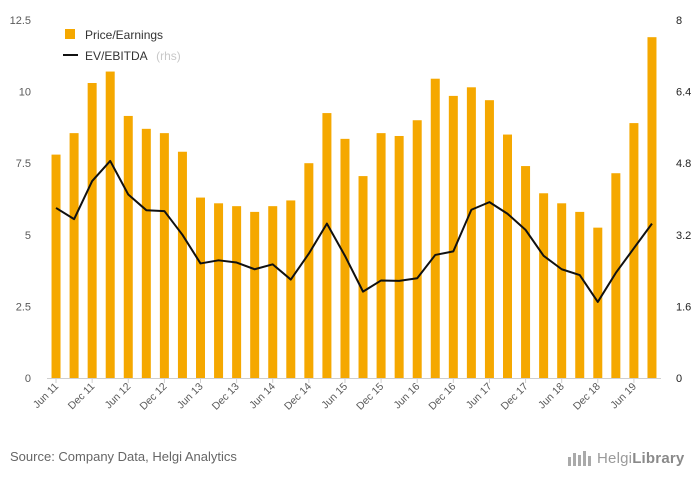  What do you see at coordinates (46, 396) in the screenshot?
I see `x-tick-label: Jun 11` at bounding box center [46, 396].